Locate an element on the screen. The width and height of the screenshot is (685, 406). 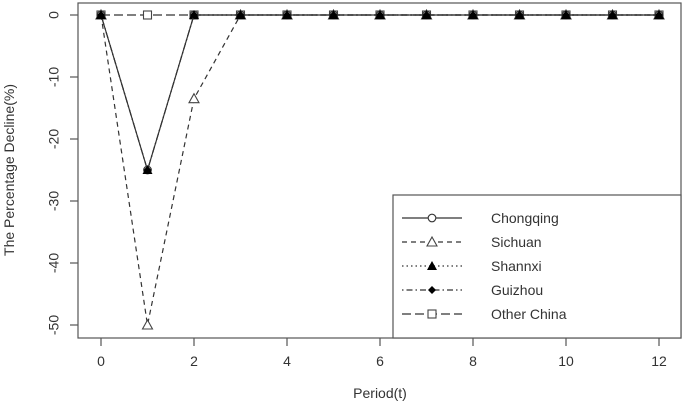
x-tick-label: 8 is located at coordinates (473, 361).